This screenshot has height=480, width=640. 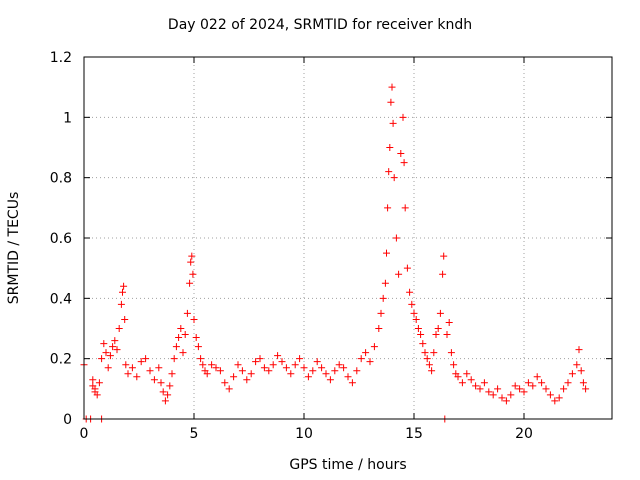 What do you see at coordinates (524, 434) in the screenshot?
I see `x-tick-label: 20` at bounding box center [524, 434].